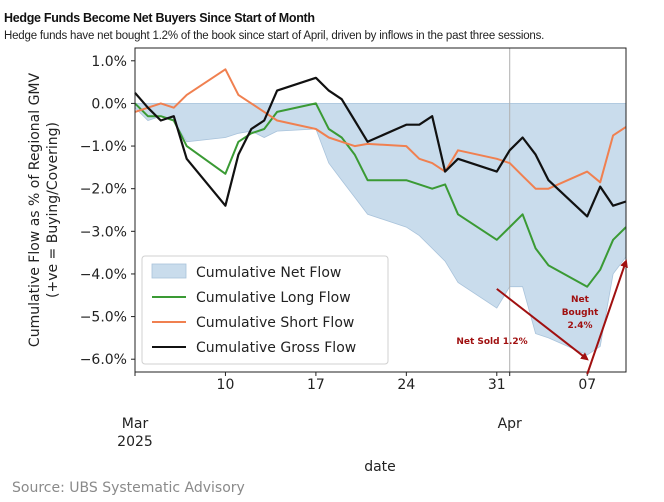 Image resolution: width=664 pixels, height=502 pixels. What do you see at coordinates (169, 271) in the screenshot?
I see `legend-swatch-area` at bounding box center [169, 271].